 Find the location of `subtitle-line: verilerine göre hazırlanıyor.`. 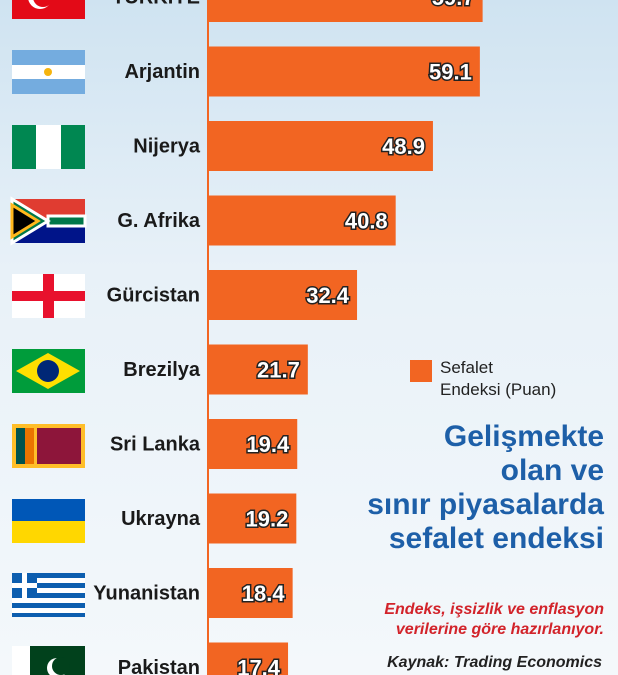

subtitle-line: verilerine göre hazırlanıyor. is located at coordinates (499, 629).